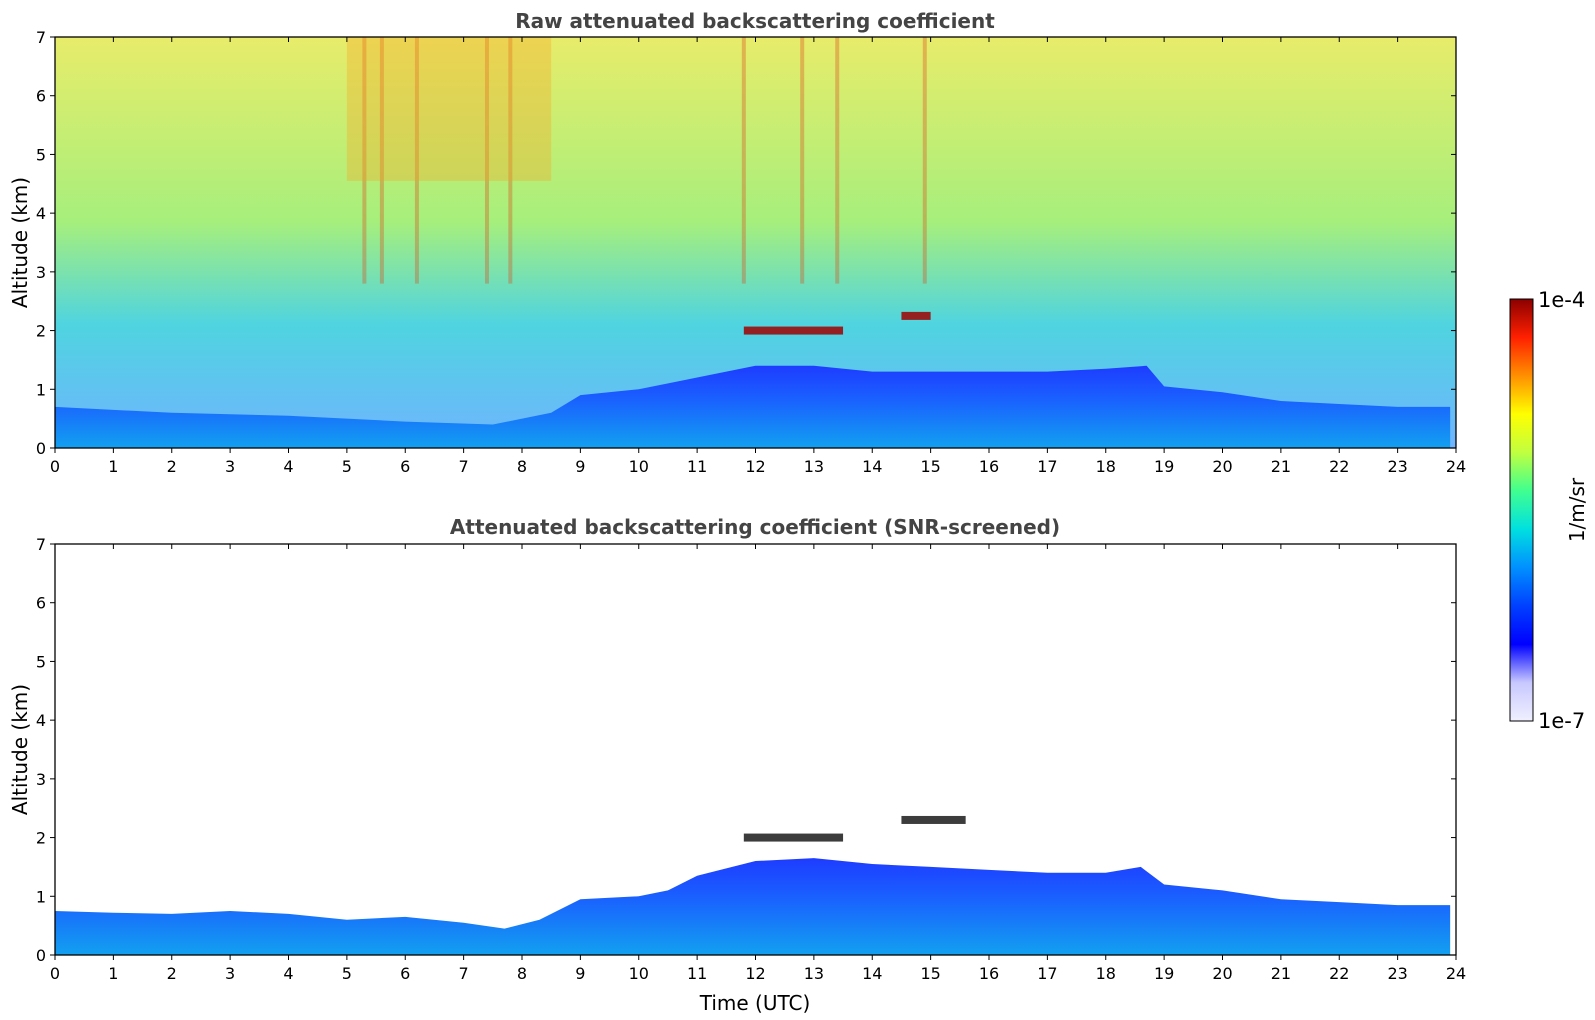  What do you see at coordinates (172, 973) in the screenshot?
I see `x-tick-label: 2` at bounding box center [172, 973].